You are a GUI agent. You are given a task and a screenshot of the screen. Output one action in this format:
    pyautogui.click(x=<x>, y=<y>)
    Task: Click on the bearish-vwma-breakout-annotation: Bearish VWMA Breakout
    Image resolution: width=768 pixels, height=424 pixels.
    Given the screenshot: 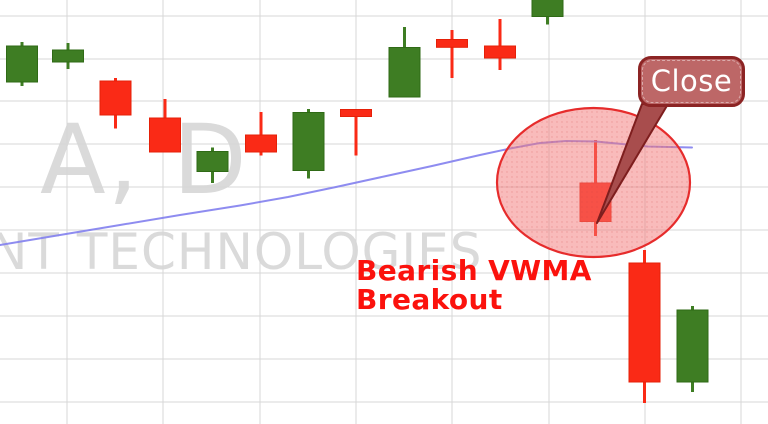 What is the action you would take?
    pyautogui.click(x=474, y=285)
    